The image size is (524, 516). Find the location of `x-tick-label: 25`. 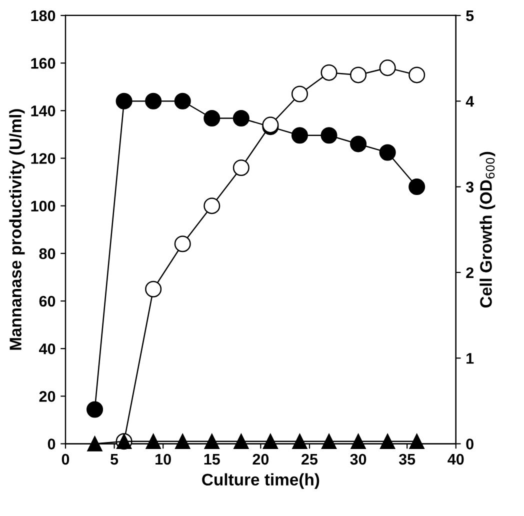

x-tick-label: 25 is located at coordinates (310, 459).